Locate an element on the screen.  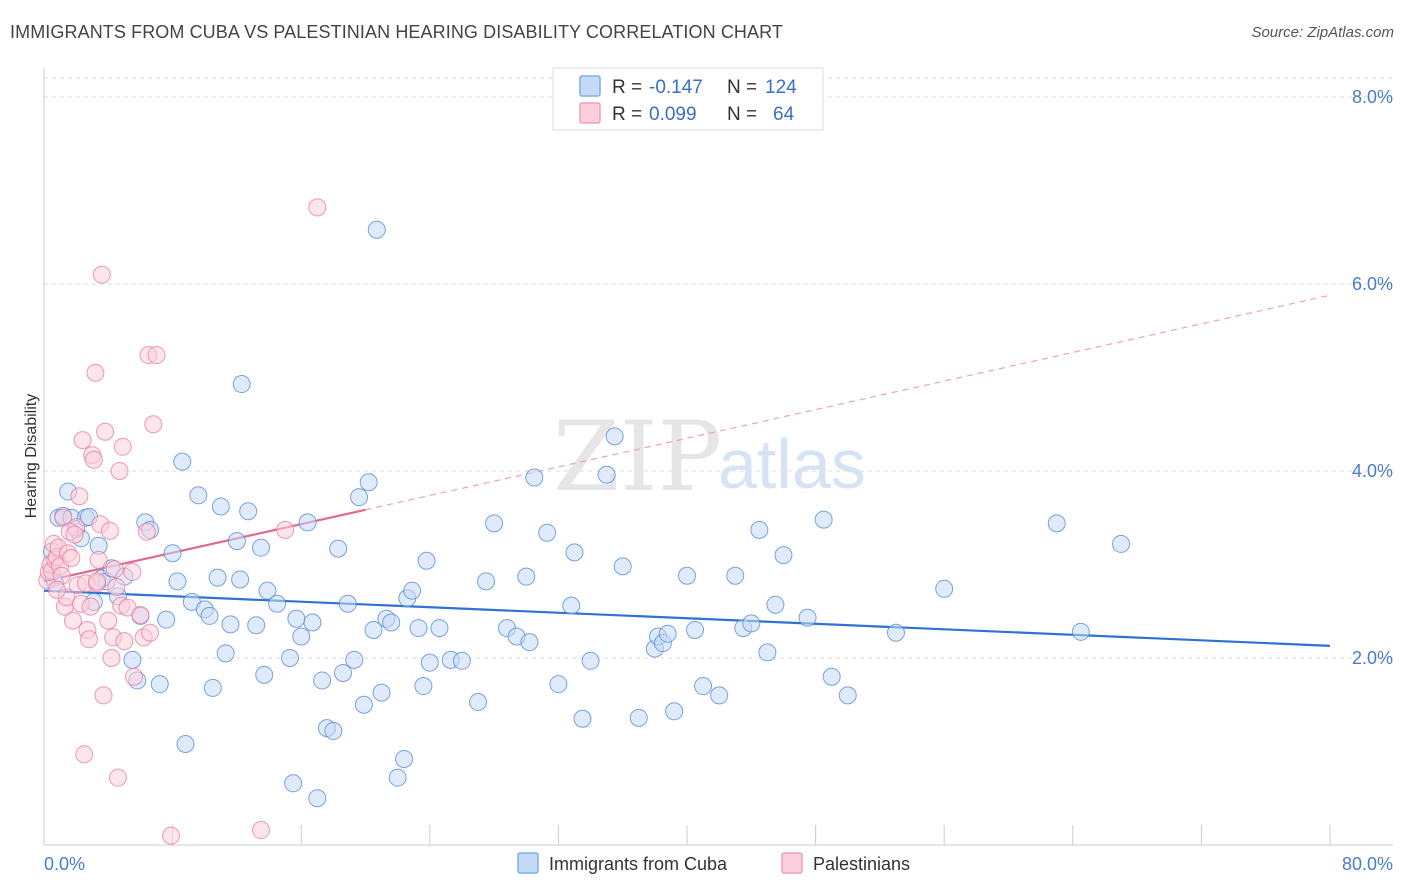
y-tick-label: 8.0% is located at coordinates (1372, 97).